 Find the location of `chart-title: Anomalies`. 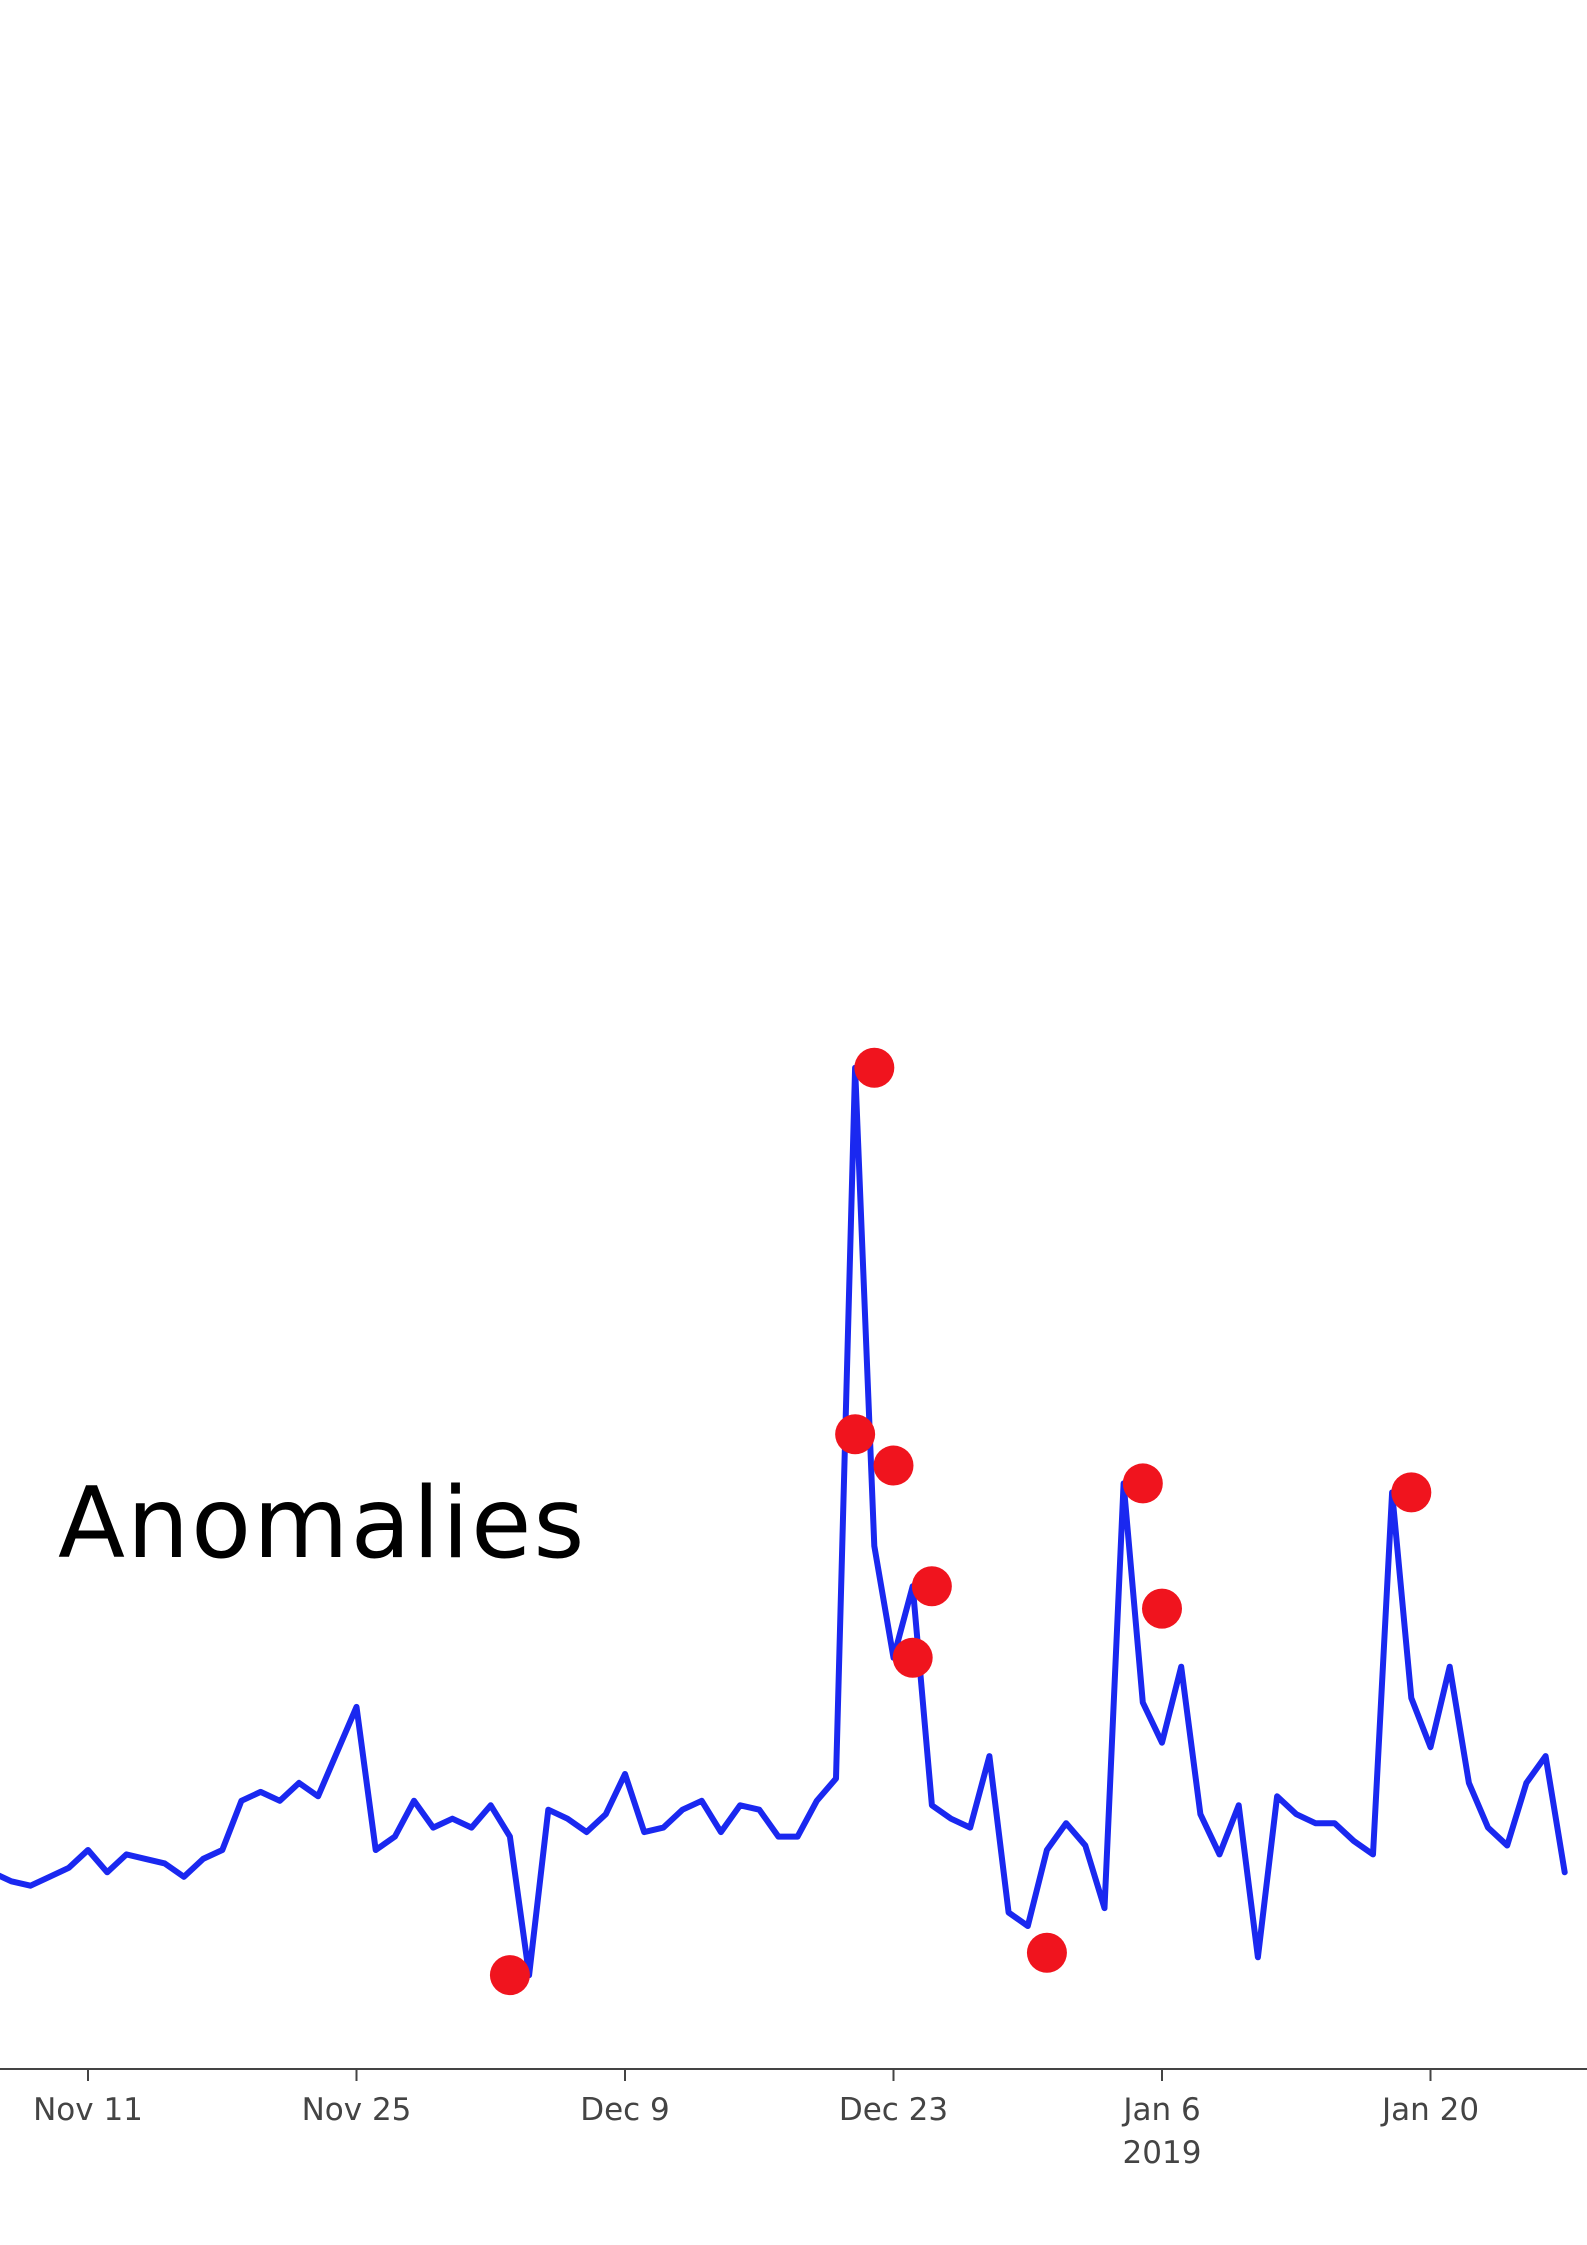

chart-title: Anomalies is located at coordinates (322, 1524).